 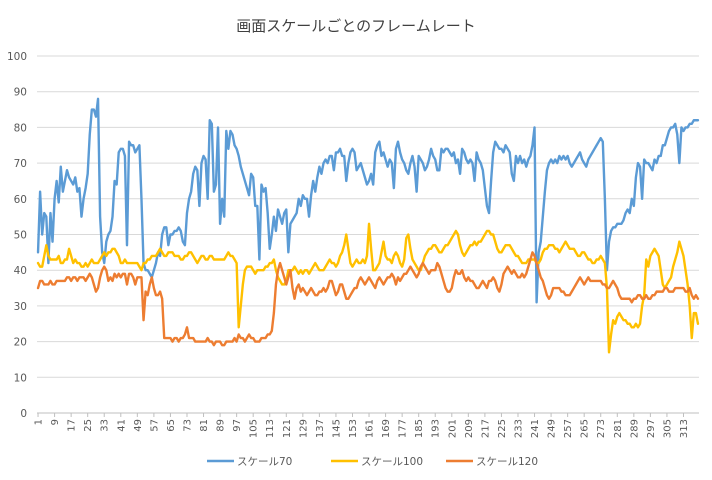 What do you see at coordinates (601, 428) in the screenshot?
I see `x-tick-label: 273` at bounding box center [601, 428].